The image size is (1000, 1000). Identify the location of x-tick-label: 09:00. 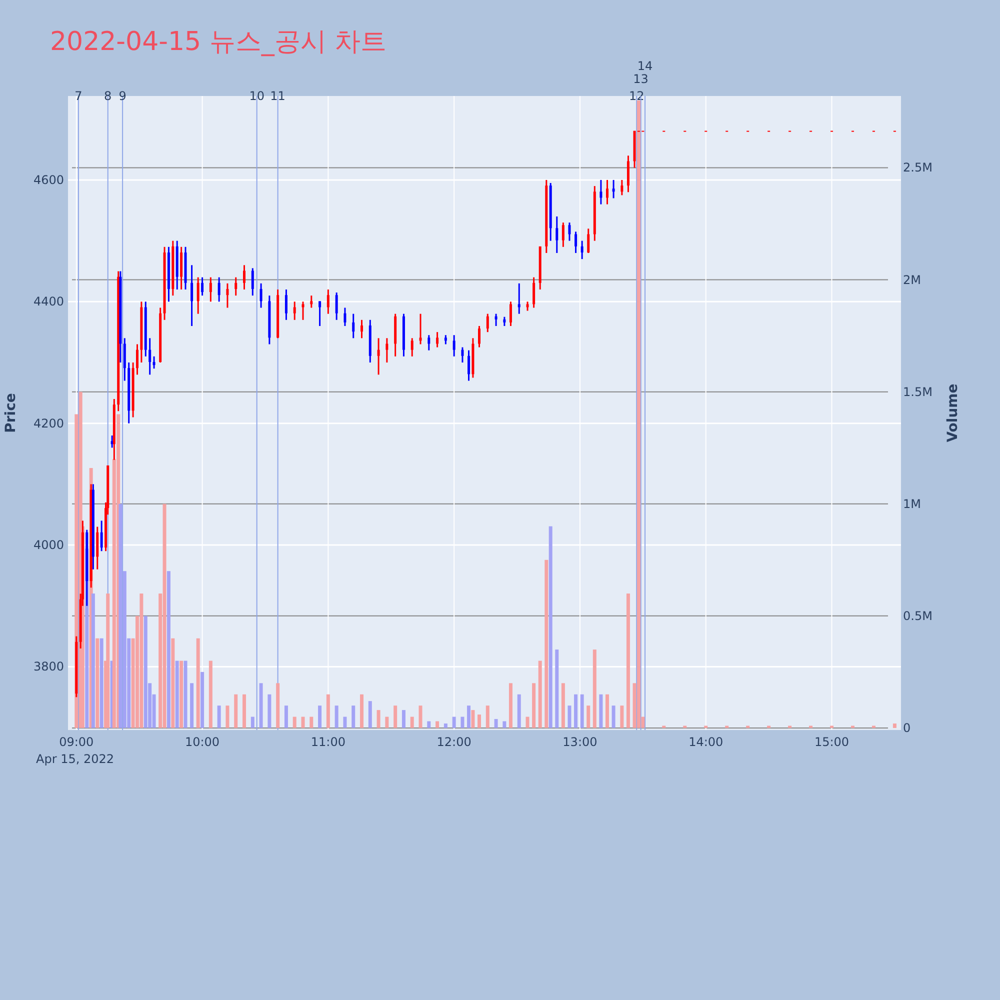
(76, 742).